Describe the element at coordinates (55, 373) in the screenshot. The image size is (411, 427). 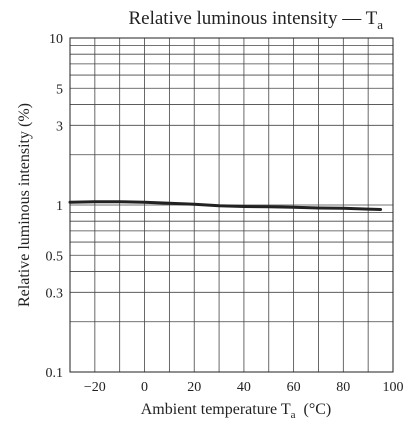
I see `y-tick-label: 0.1` at that location.